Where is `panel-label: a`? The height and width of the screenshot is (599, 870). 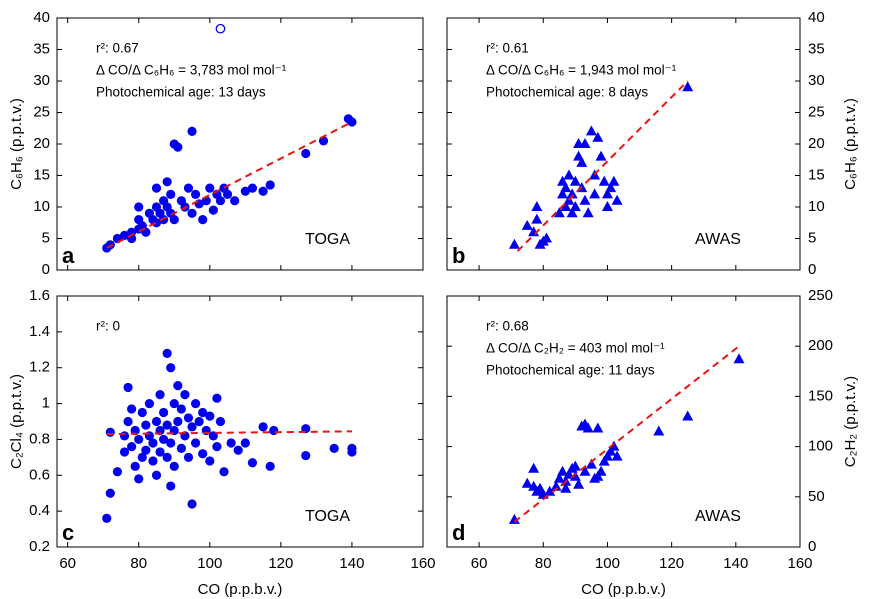
panel-label: a is located at coordinates (68, 255).